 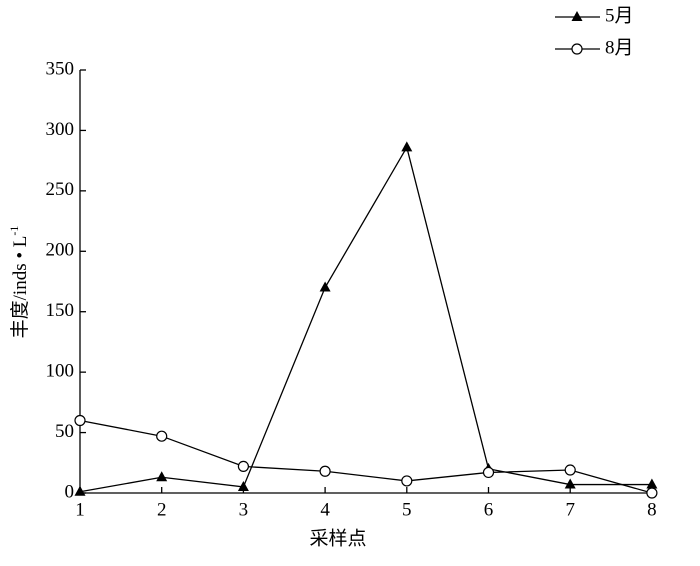 What do you see at coordinates (60, 310) in the screenshot?
I see `y-tick-label: 150` at bounding box center [60, 310].